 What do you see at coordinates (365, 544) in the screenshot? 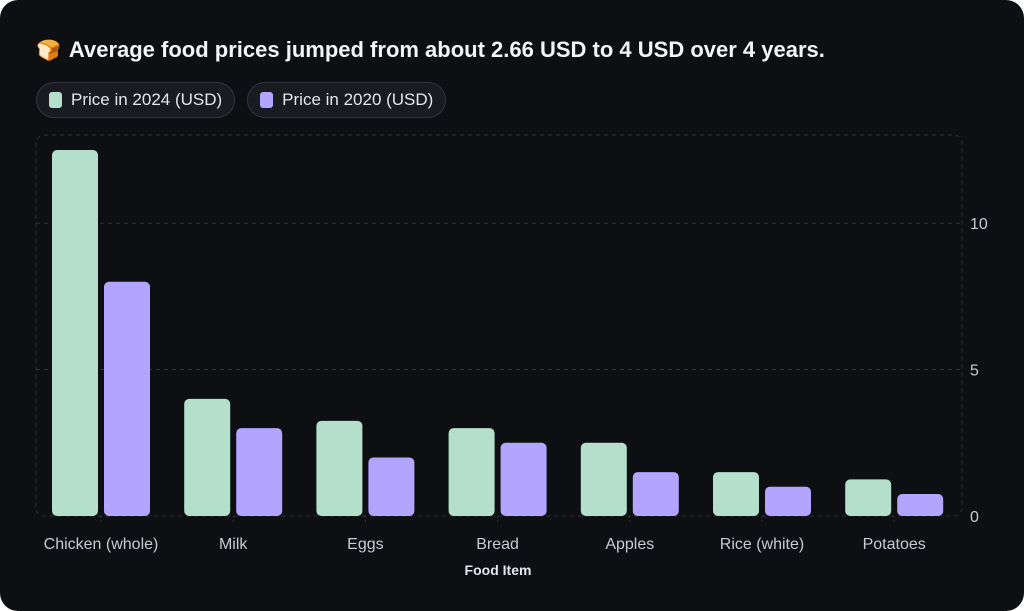
I see `x-tick-label: Eggs` at bounding box center [365, 544].